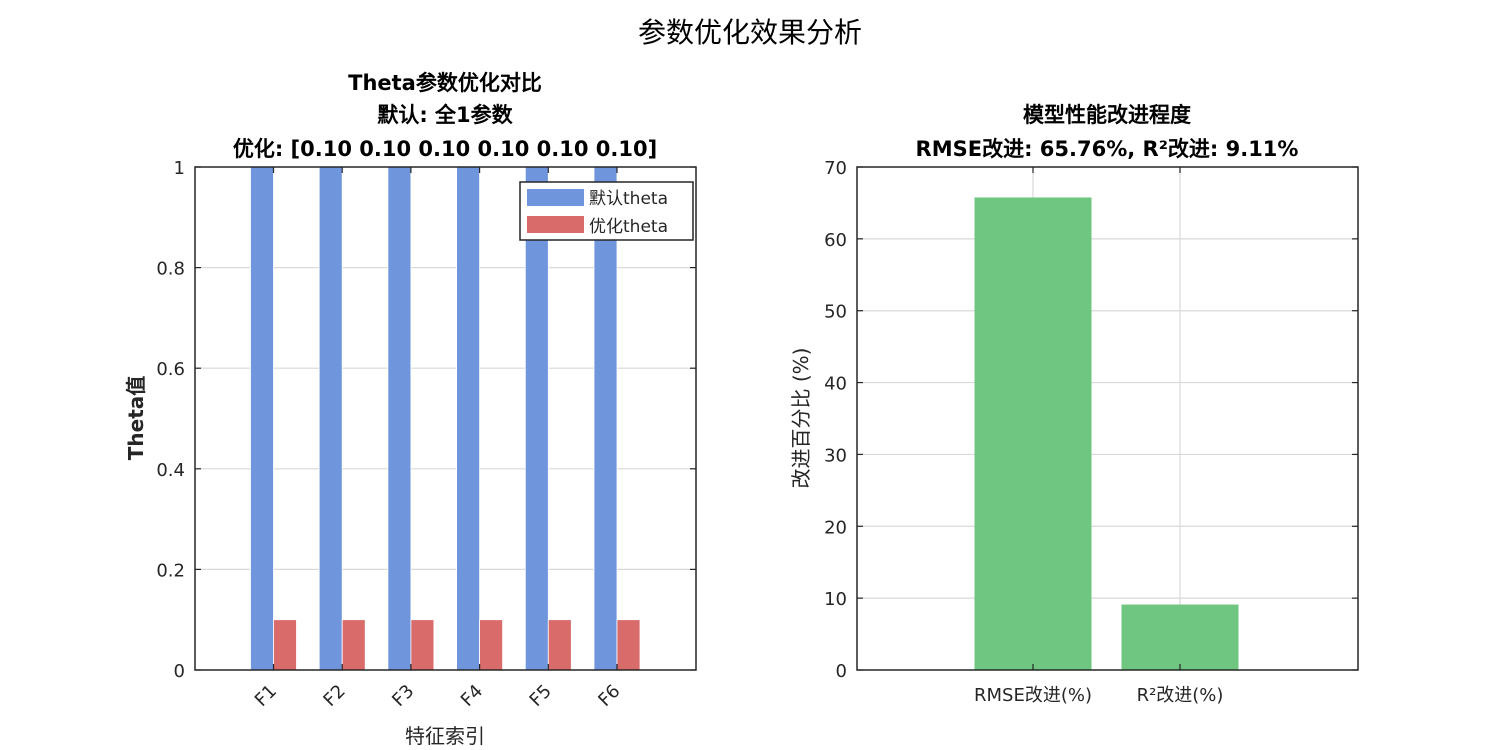 This screenshot has height=750, width=1500. I want to click on y-tick-label: 50, so click(835, 312).